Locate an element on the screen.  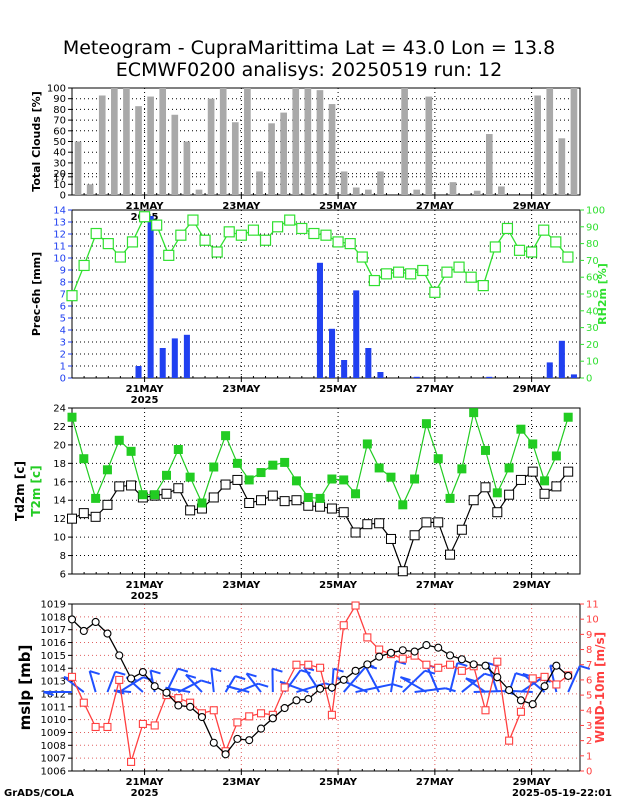
y2-tick-label: 5 is located at coordinates (589, 696).